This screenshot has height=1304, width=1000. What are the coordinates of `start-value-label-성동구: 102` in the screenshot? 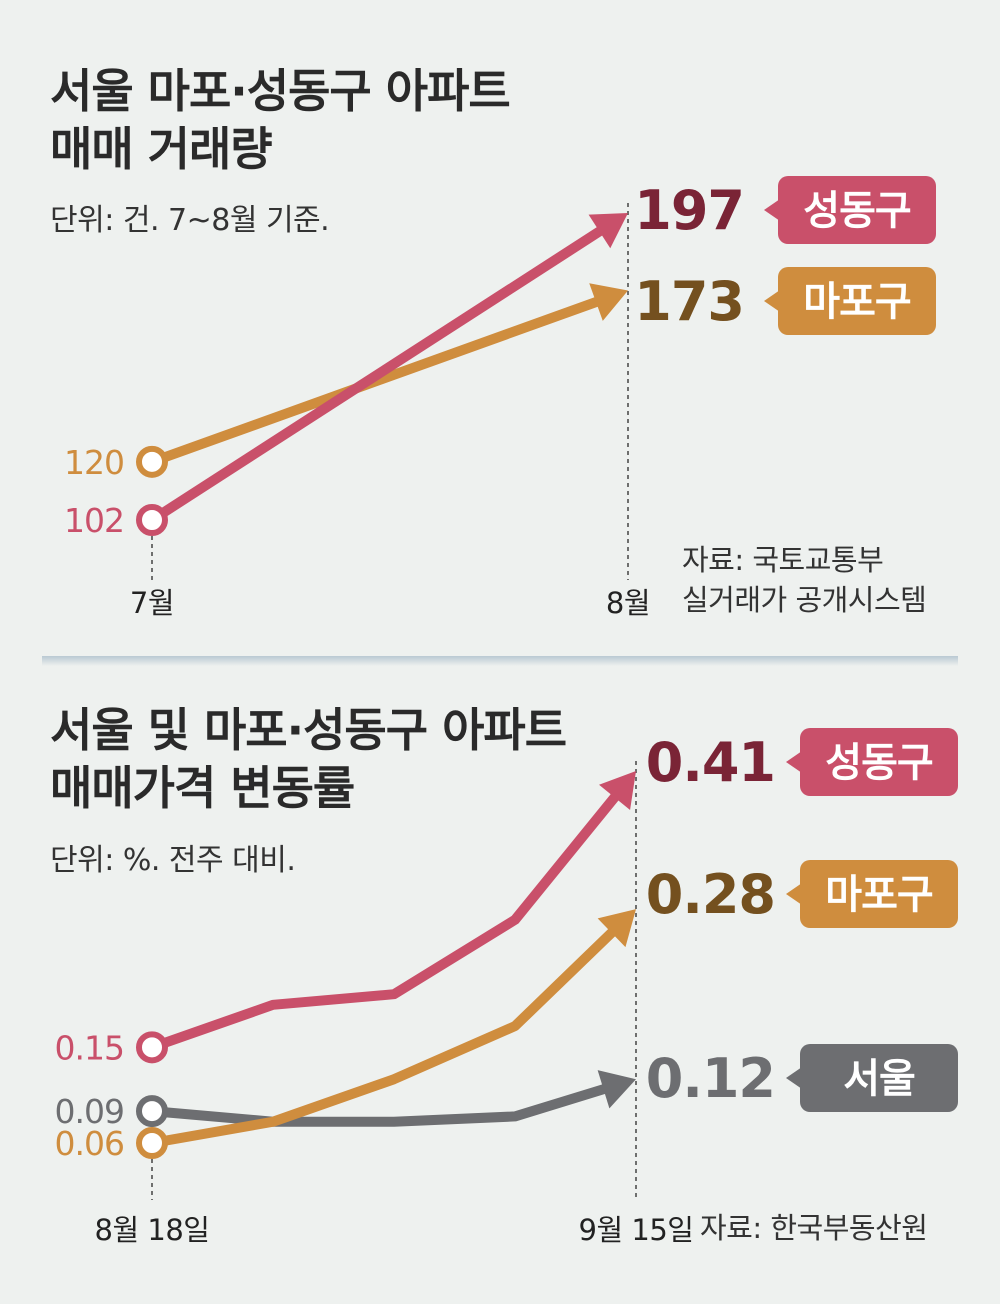 It's located at (94, 520).